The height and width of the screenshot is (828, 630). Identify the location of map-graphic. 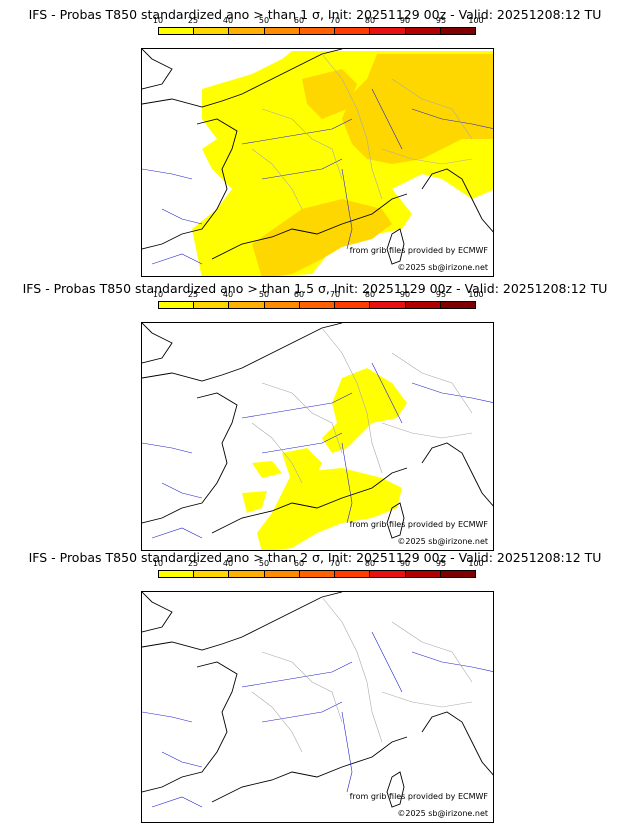
(317, 700).